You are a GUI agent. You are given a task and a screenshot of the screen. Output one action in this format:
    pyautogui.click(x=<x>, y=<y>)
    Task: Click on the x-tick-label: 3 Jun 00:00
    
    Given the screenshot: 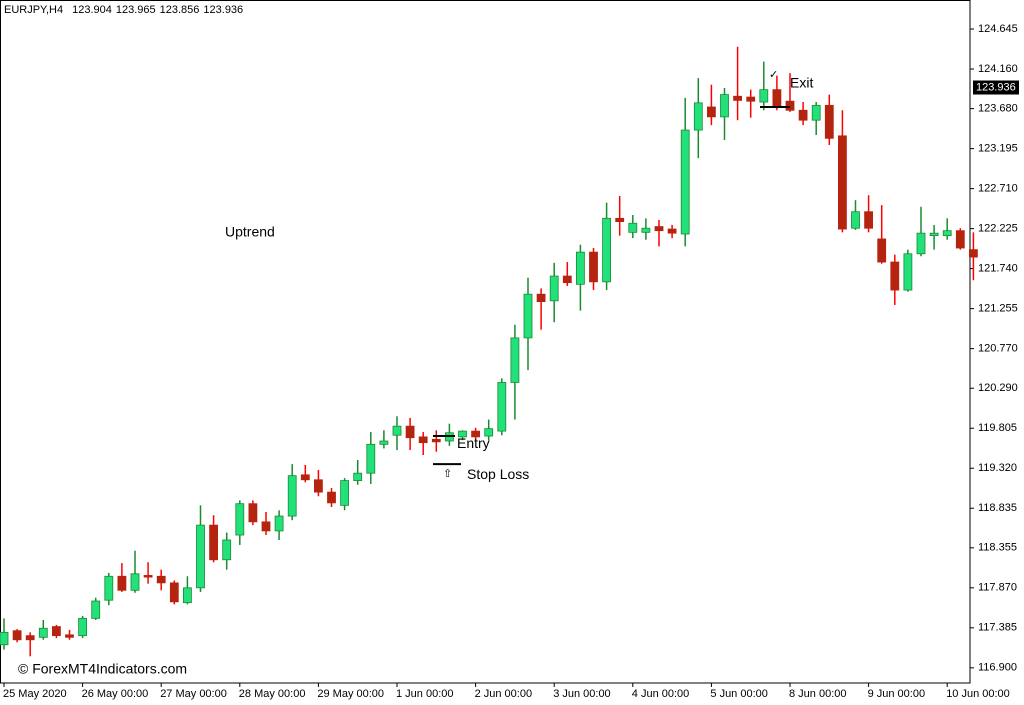 What is the action you would take?
    pyautogui.click(x=582, y=694)
    